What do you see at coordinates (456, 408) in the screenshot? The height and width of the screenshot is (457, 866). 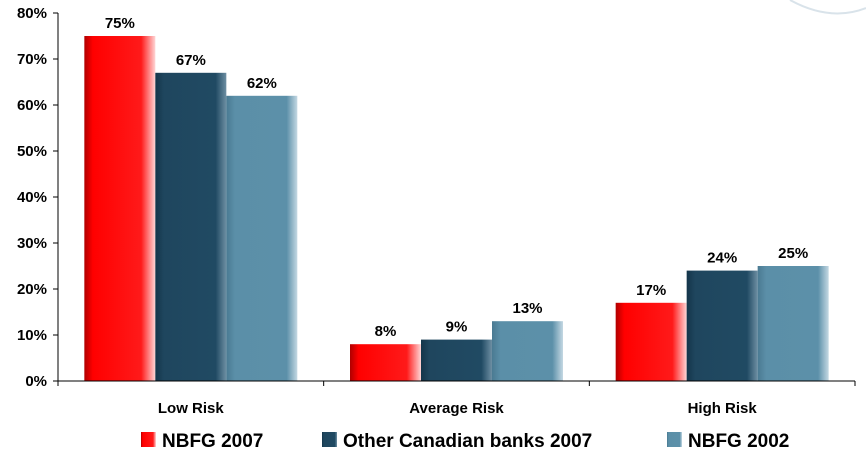 I see `x-category-label: Average Risk` at bounding box center [456, 408].